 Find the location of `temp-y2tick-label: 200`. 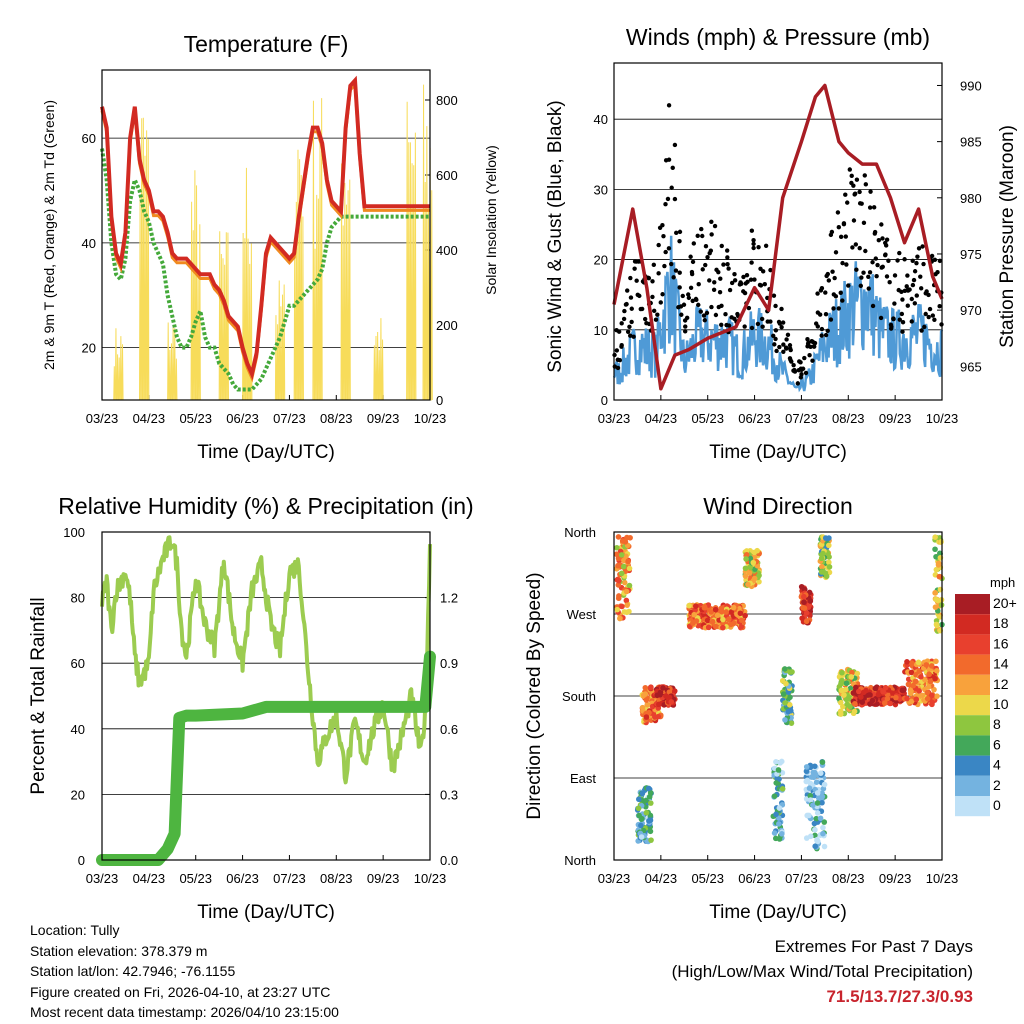

temp-y2tick-label: 200 is located at coordinates (447, 325).